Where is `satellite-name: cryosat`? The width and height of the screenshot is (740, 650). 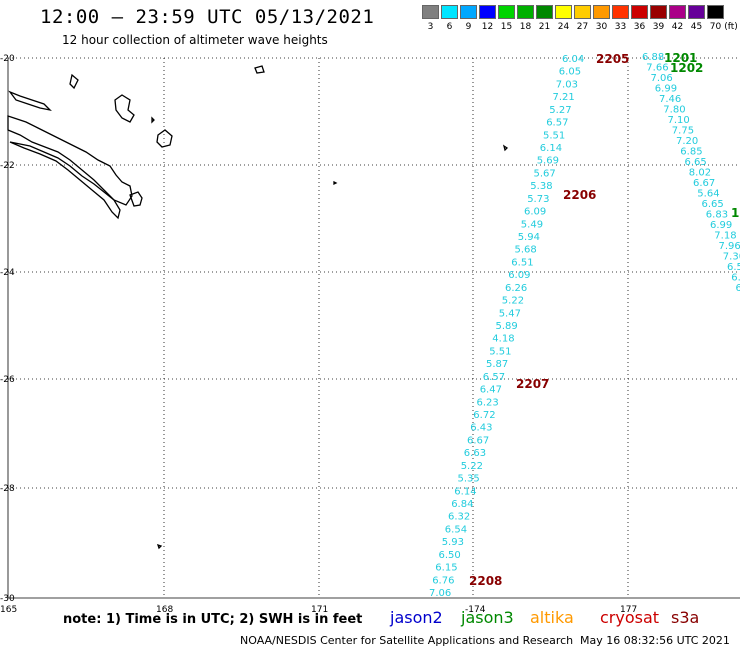 satellite-name: cryosat is located at coordinates (630, 617).